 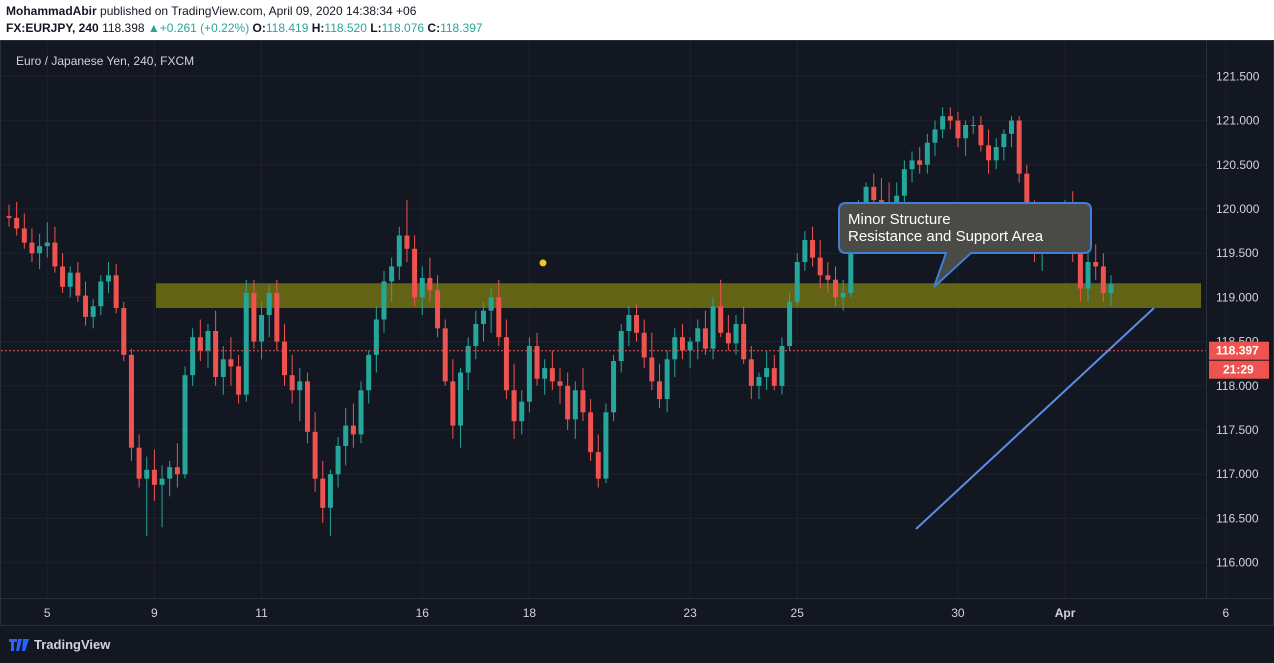 What do you see at coordinates (678, 296) in the screenshot?
I see `support-resistance-zone` at bounding box center [678, 296].